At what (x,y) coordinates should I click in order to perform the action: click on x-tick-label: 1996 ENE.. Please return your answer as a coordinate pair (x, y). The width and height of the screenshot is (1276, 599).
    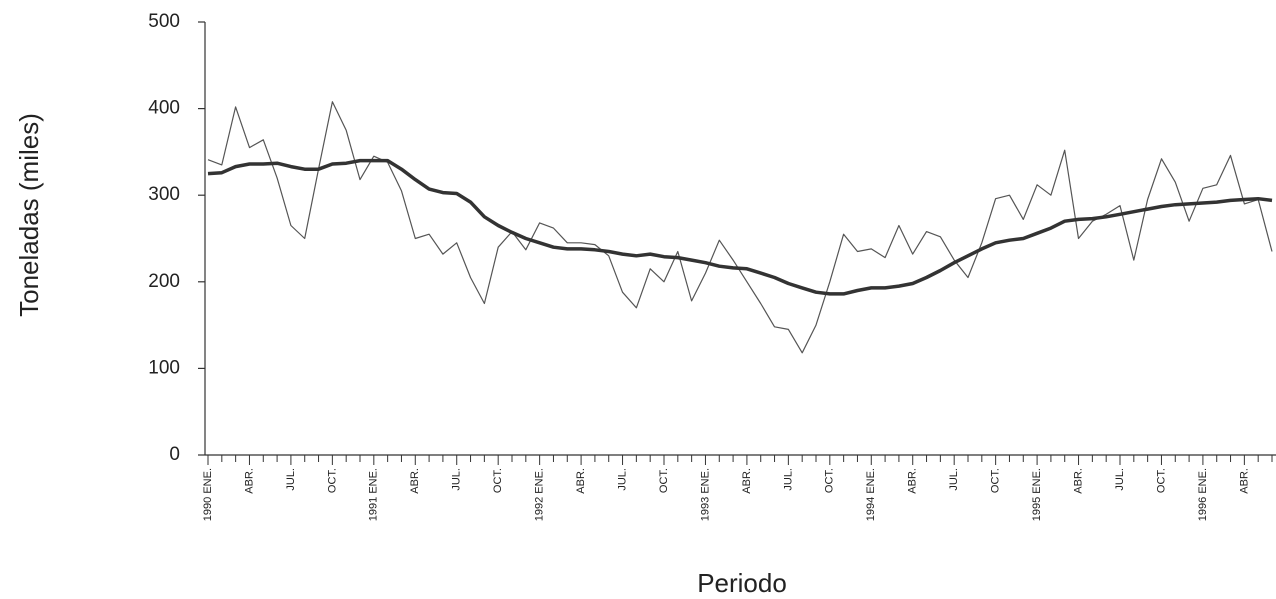
    Looking at the image, I should click on (1203, 494).